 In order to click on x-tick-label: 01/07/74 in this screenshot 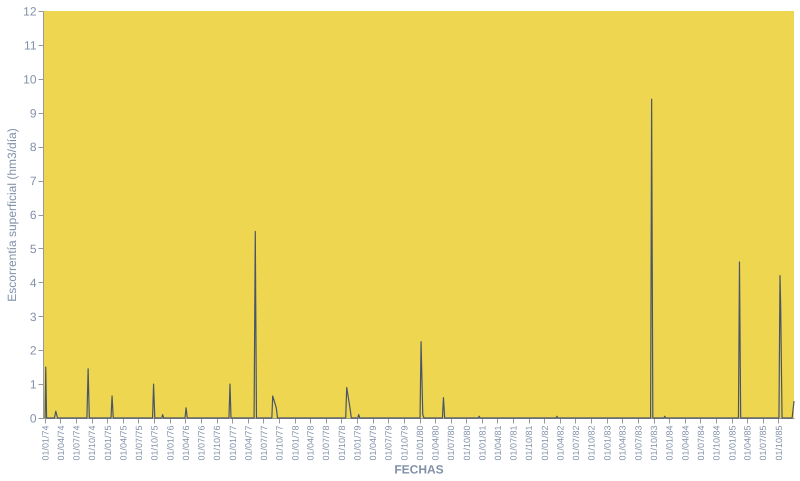, I will do `click(76, 443)`.